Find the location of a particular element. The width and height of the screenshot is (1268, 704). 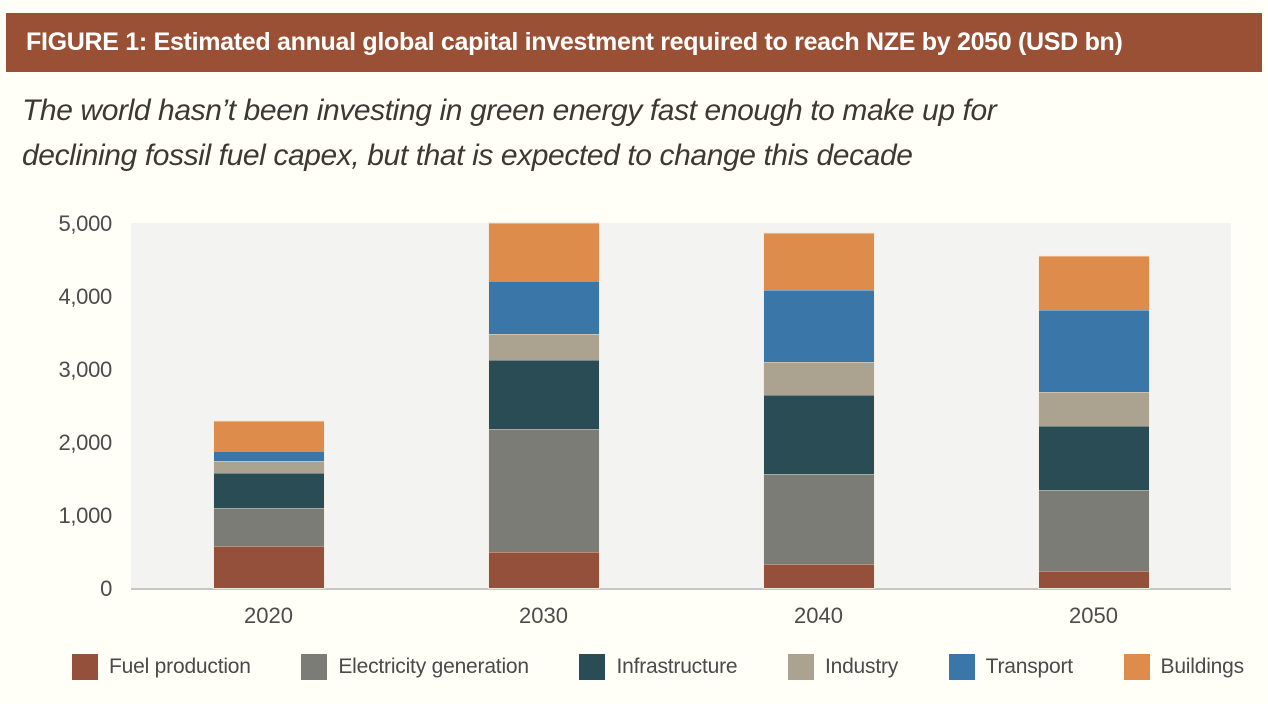

legend-label: Buildings is located at coordinates (1202, 666).